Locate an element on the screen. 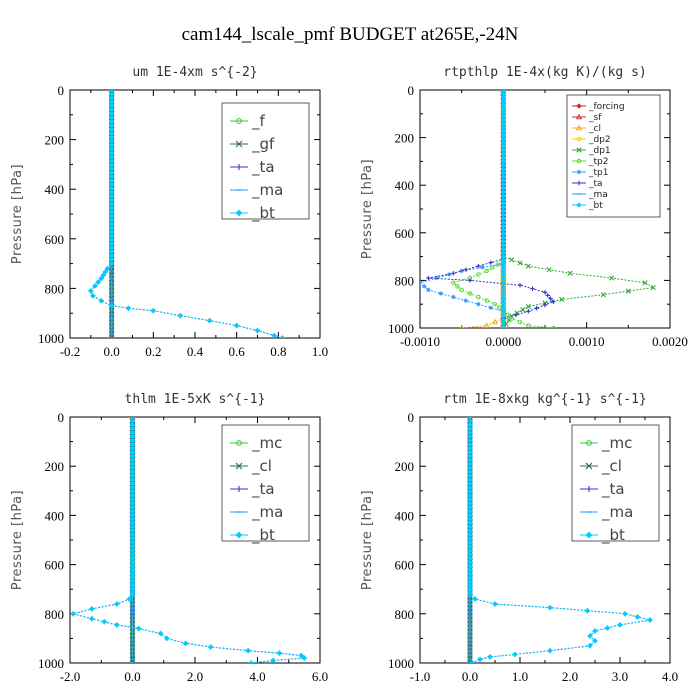  x-tick-label: 6.0 is located at coordinates (320, 676).